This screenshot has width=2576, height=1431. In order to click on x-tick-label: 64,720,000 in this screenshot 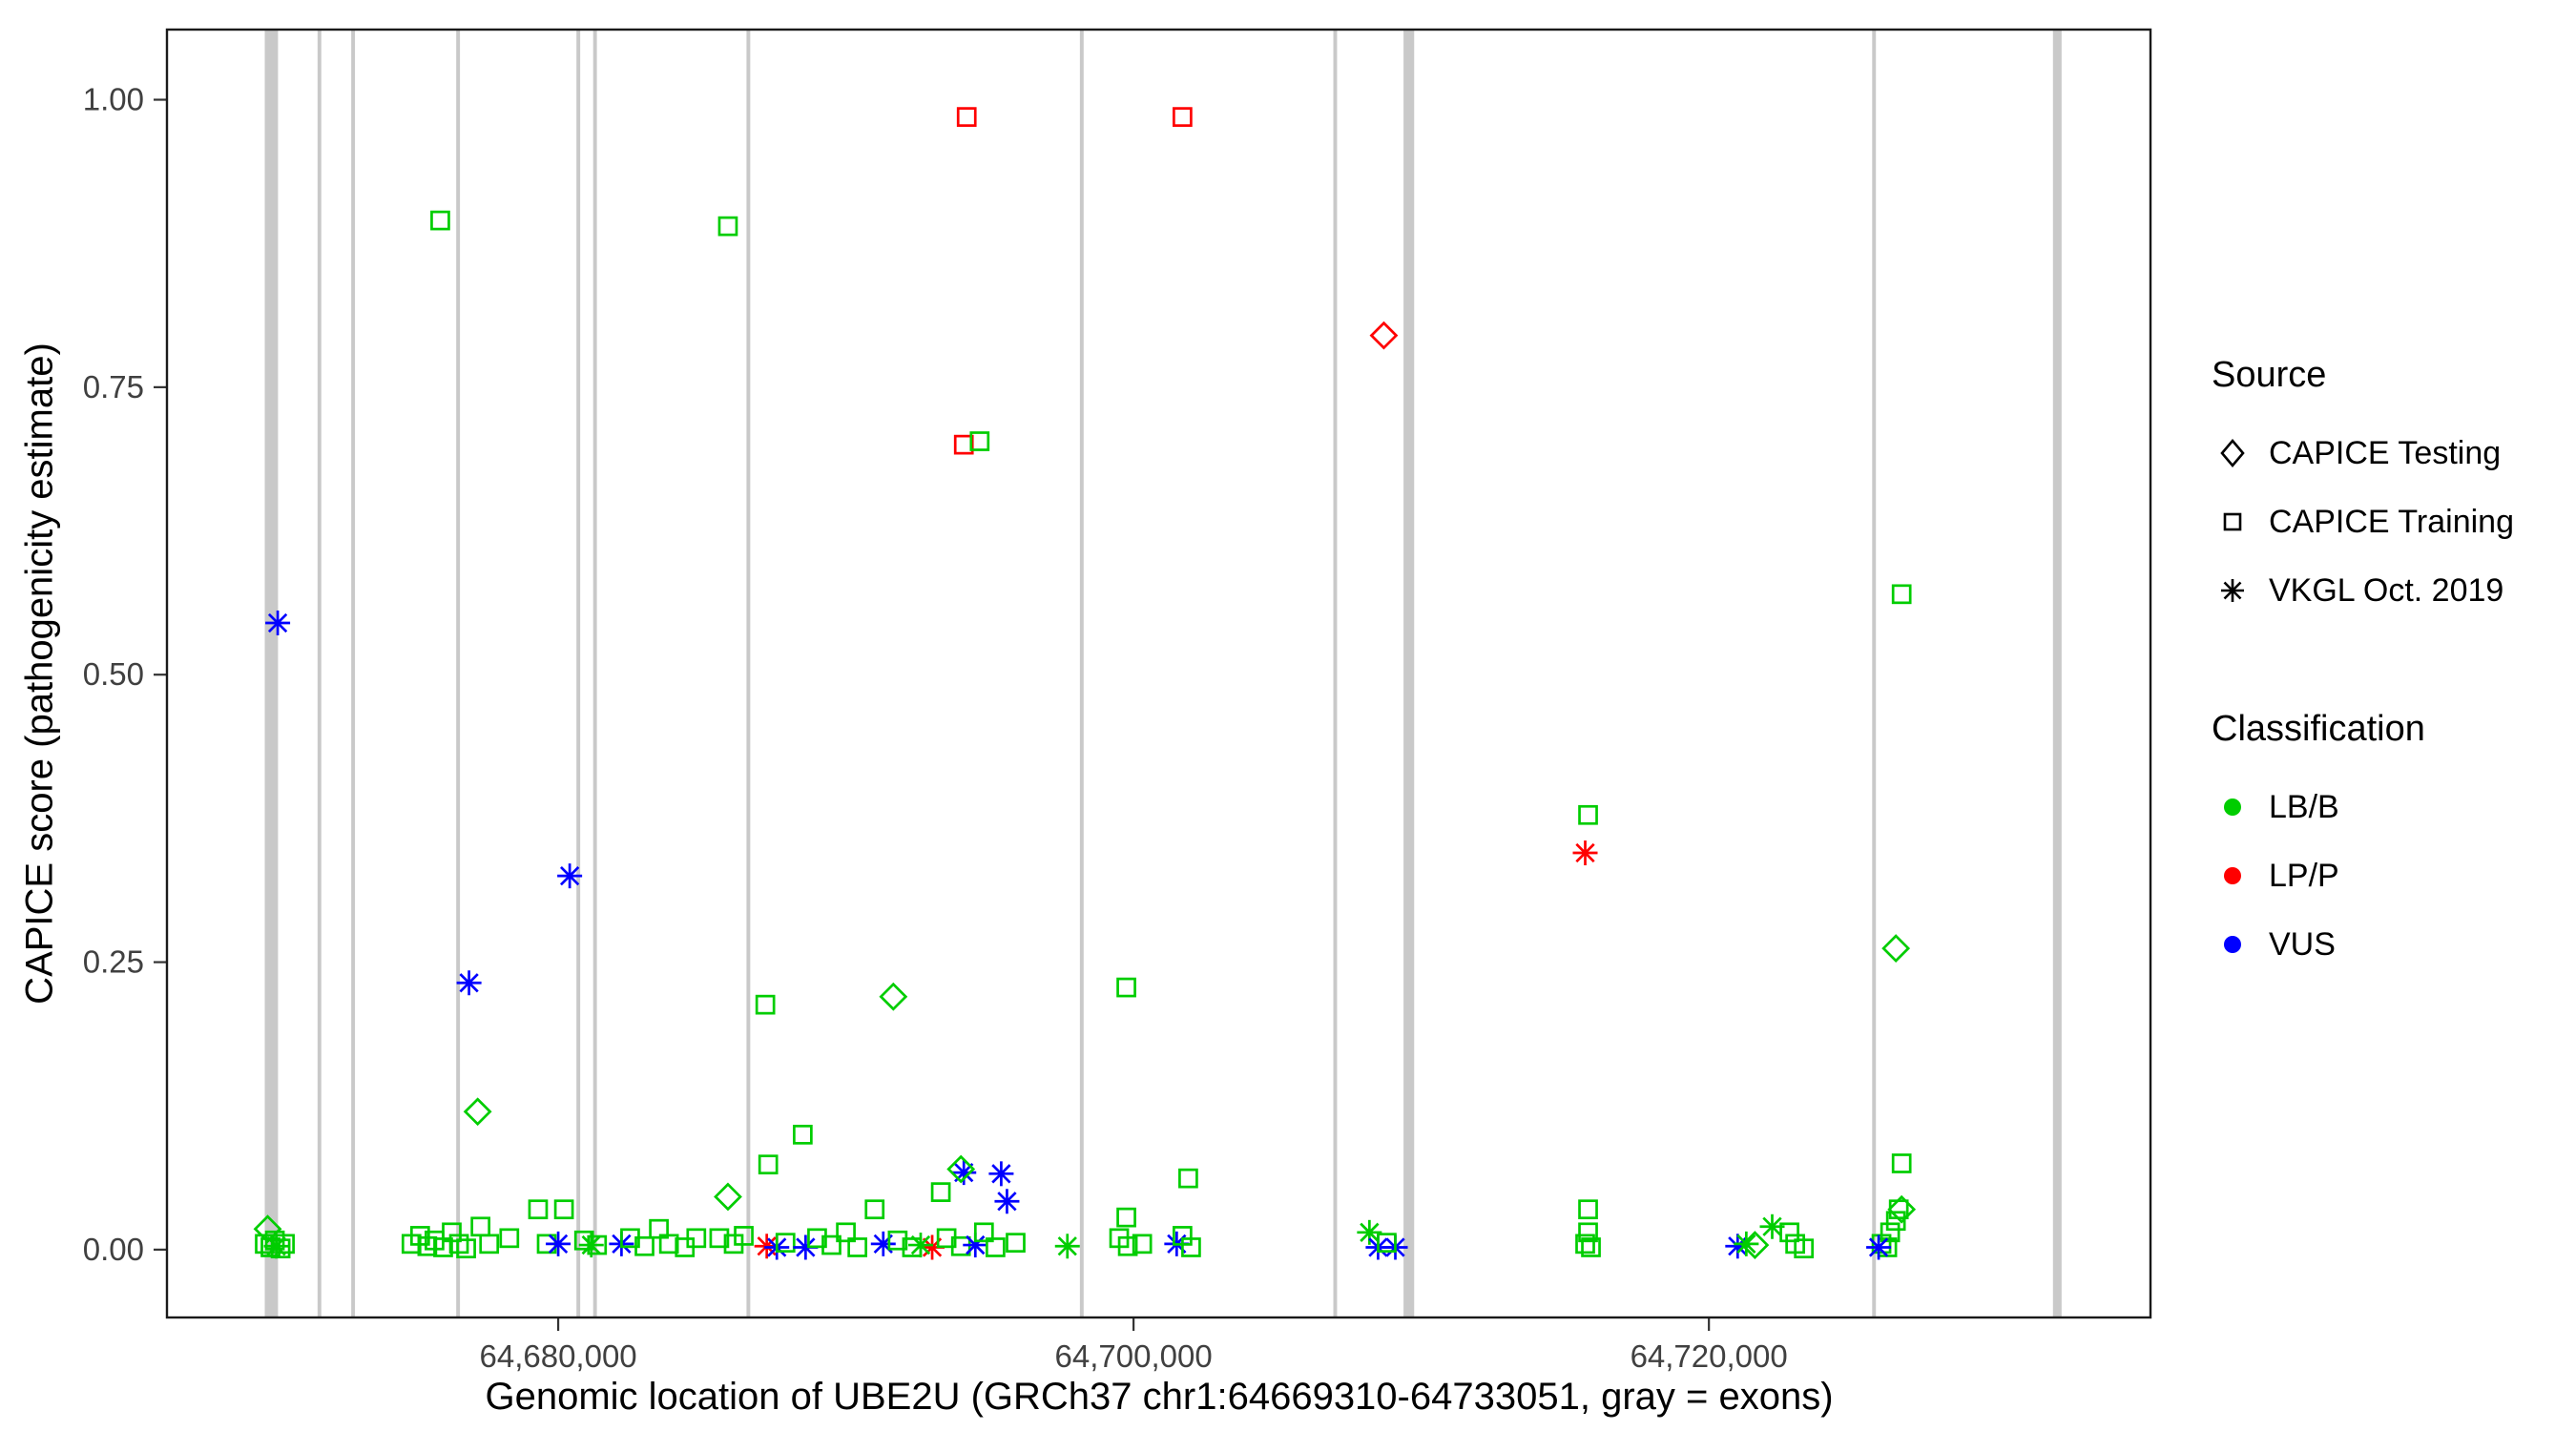, I will do `click(1709, 1356)`.